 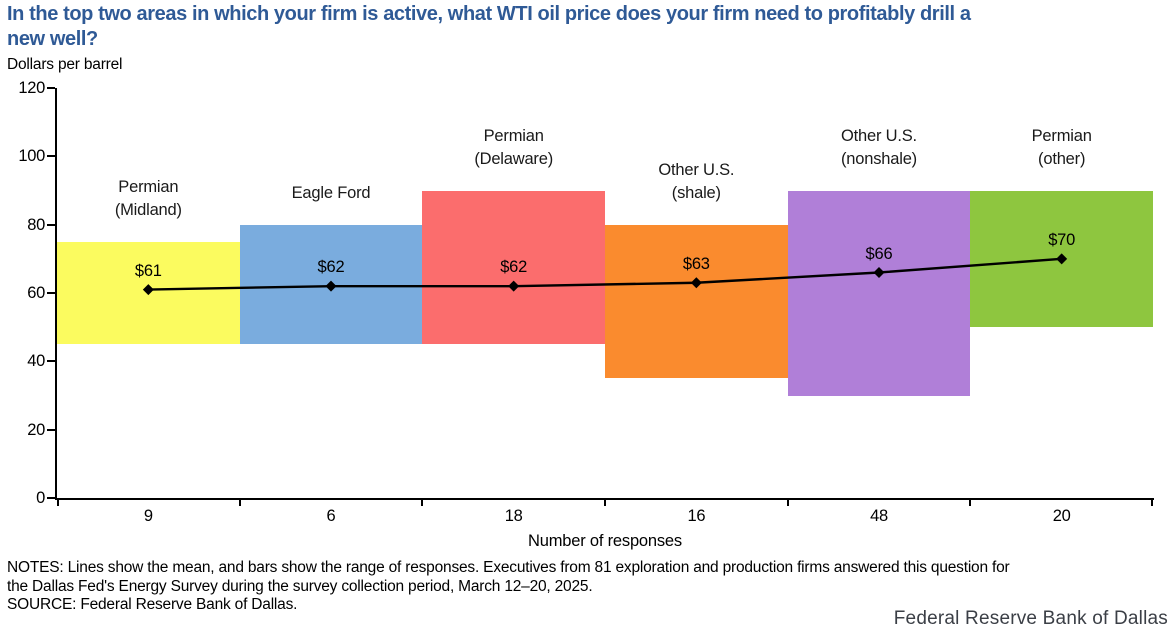 I want to click on category-label-line: Eagle Ford, so click(x=331, y=192).